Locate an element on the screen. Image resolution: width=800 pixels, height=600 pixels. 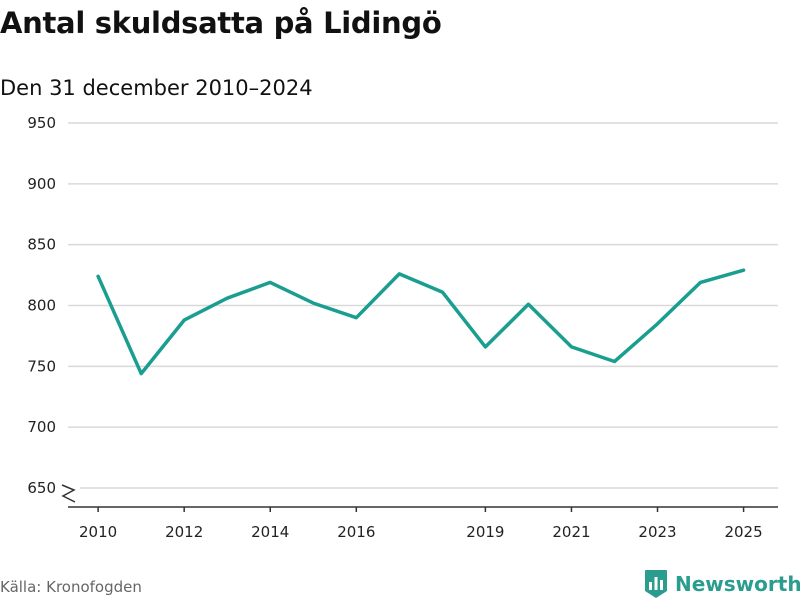
source-note: Källa: Kronofogden is located at coordinates (71, 587).